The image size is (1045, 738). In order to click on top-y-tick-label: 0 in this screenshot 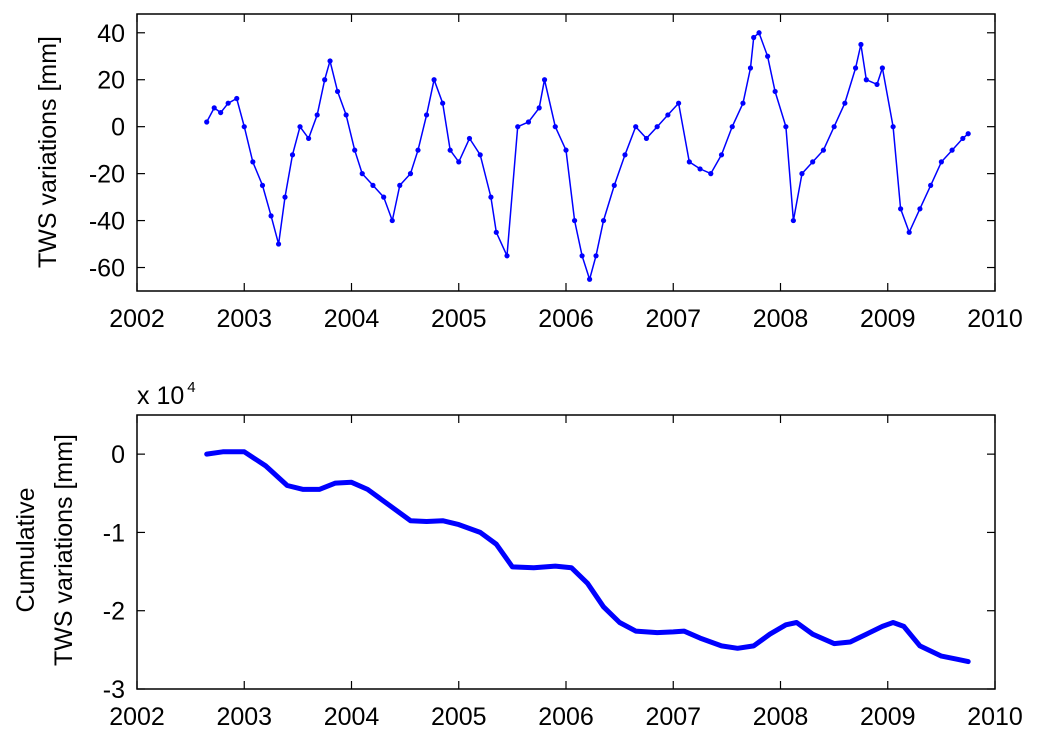, I will do `click(118, 128)`.